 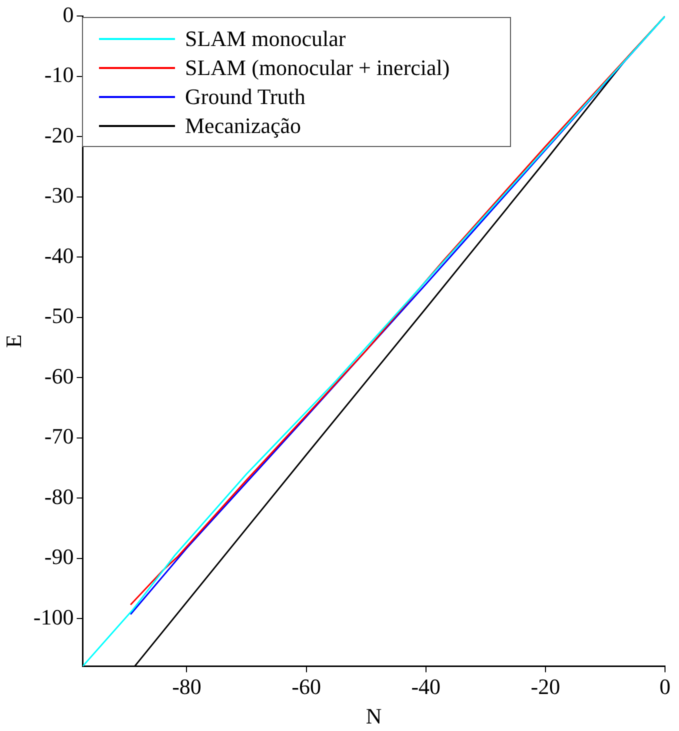 I want to click on x-tick-label: -20, so click(x=545, y=687).